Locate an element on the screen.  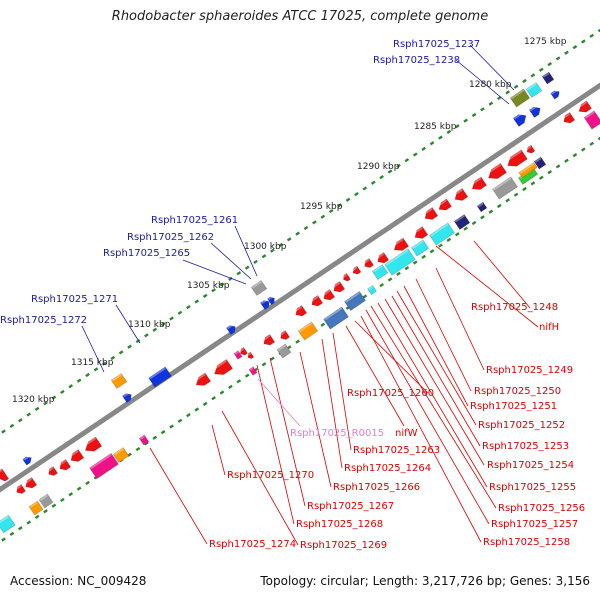
gene-label: nifH is located at coordinates (549, 327).